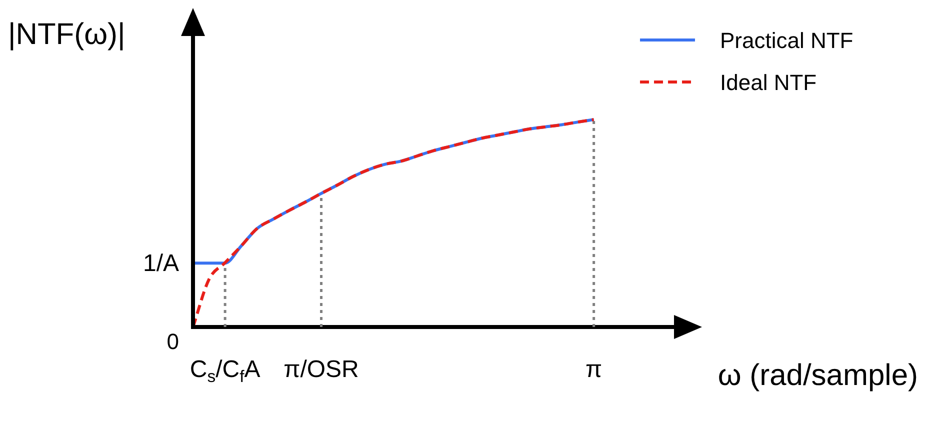  What do you see at coordinates (787, 40) in the screenshot?
I see `legend-label: Practical NTF` at bounding box center [787, 40].